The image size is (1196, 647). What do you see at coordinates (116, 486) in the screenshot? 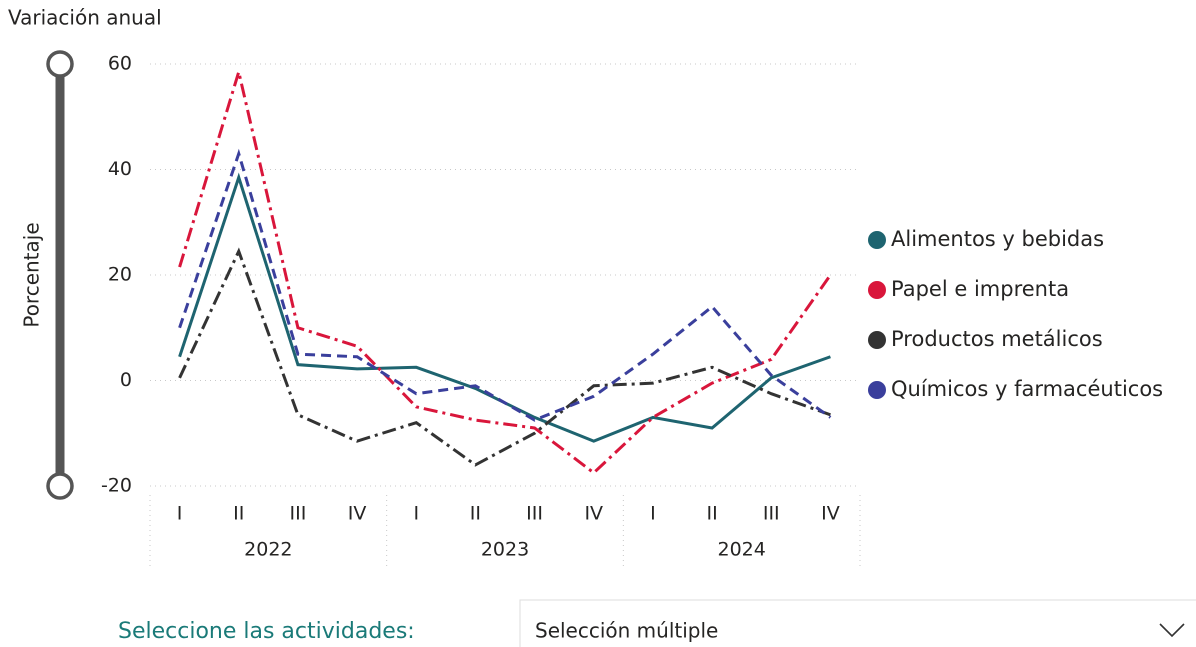
I see `y-tick-label: -20` at bounding box center [116, 486].